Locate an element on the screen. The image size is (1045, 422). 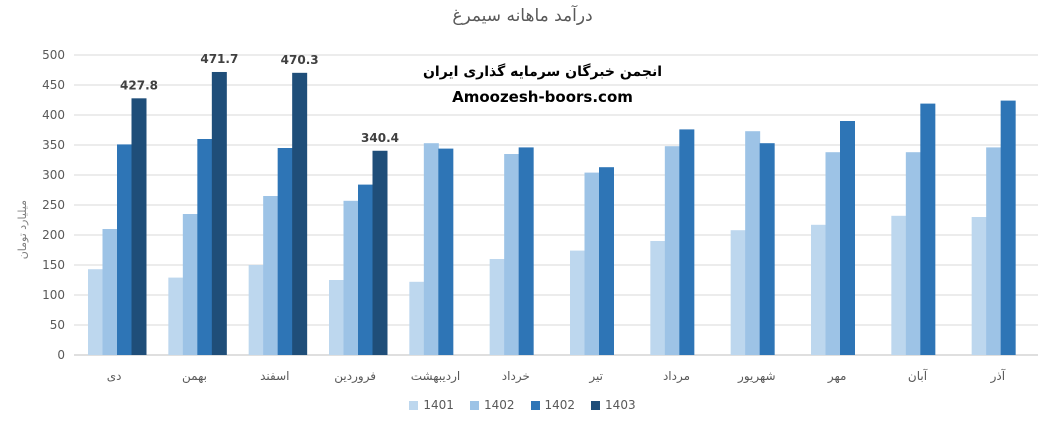
x-tick-label: شهریور is located at coordinates (756, 376).